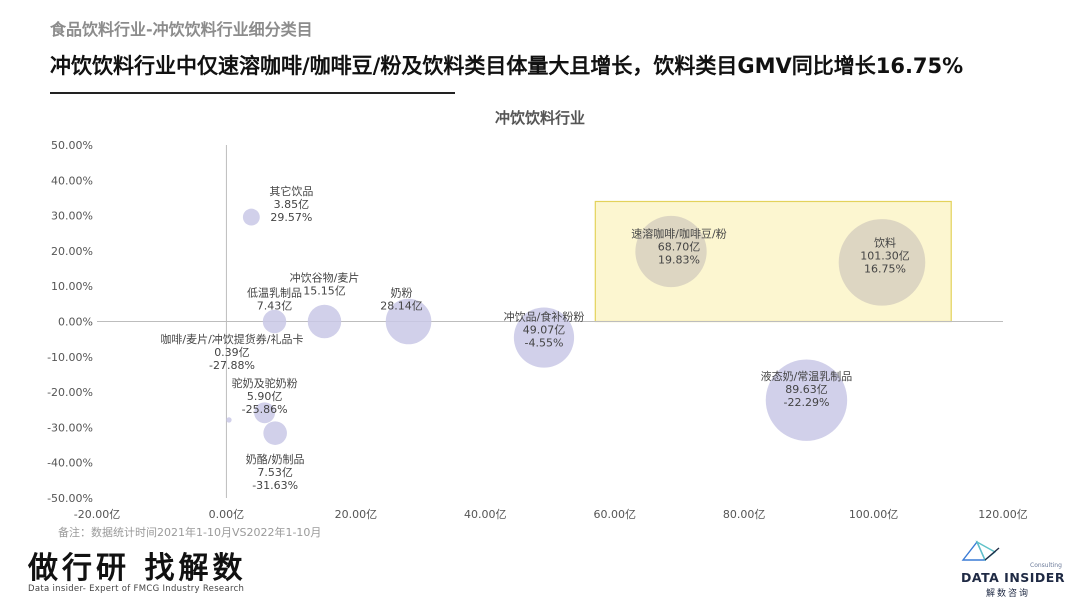 This screenshot has height=607, width=1080. What do you see at coordinates (275, 459) in the screenshot?
I see `bubble-label-name: 奶酪/奶制品` at bounding box center [275, 459].